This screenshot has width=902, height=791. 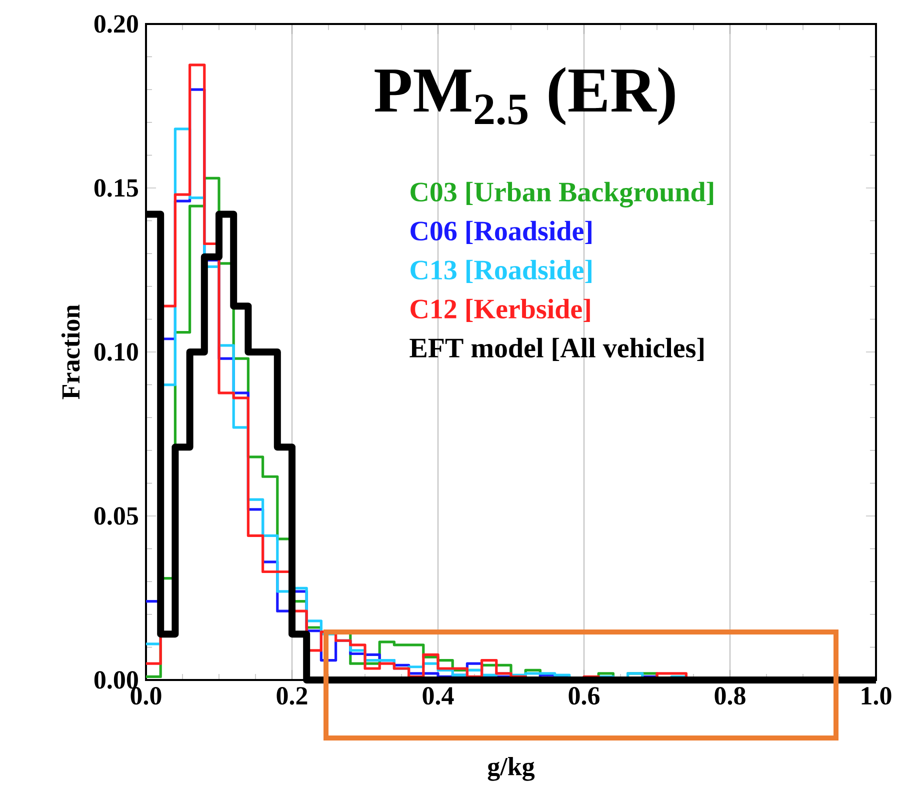 What do you see at coordinates (511, 769) in the screenshot?
I see `x-axis-title: g/kg` at bounding box center [511, 769].